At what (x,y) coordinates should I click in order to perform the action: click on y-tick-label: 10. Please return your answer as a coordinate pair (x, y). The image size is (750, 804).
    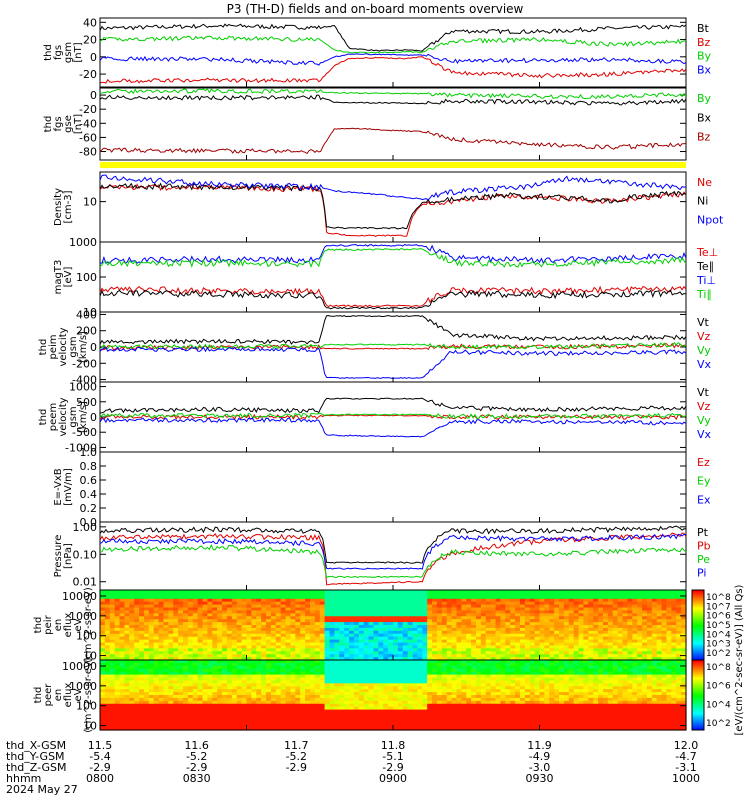
    Looking at the image, I should click on (90, 202).